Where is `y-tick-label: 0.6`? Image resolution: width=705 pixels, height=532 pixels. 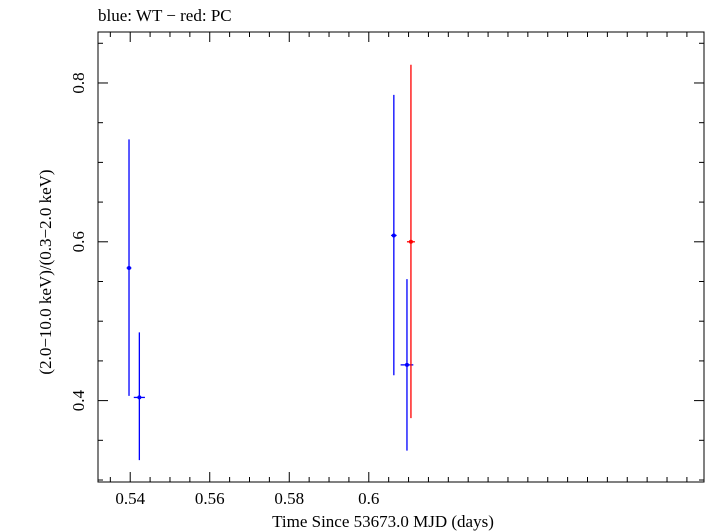 y-tick-label: 0.6 is located at coordinates (78, 241).